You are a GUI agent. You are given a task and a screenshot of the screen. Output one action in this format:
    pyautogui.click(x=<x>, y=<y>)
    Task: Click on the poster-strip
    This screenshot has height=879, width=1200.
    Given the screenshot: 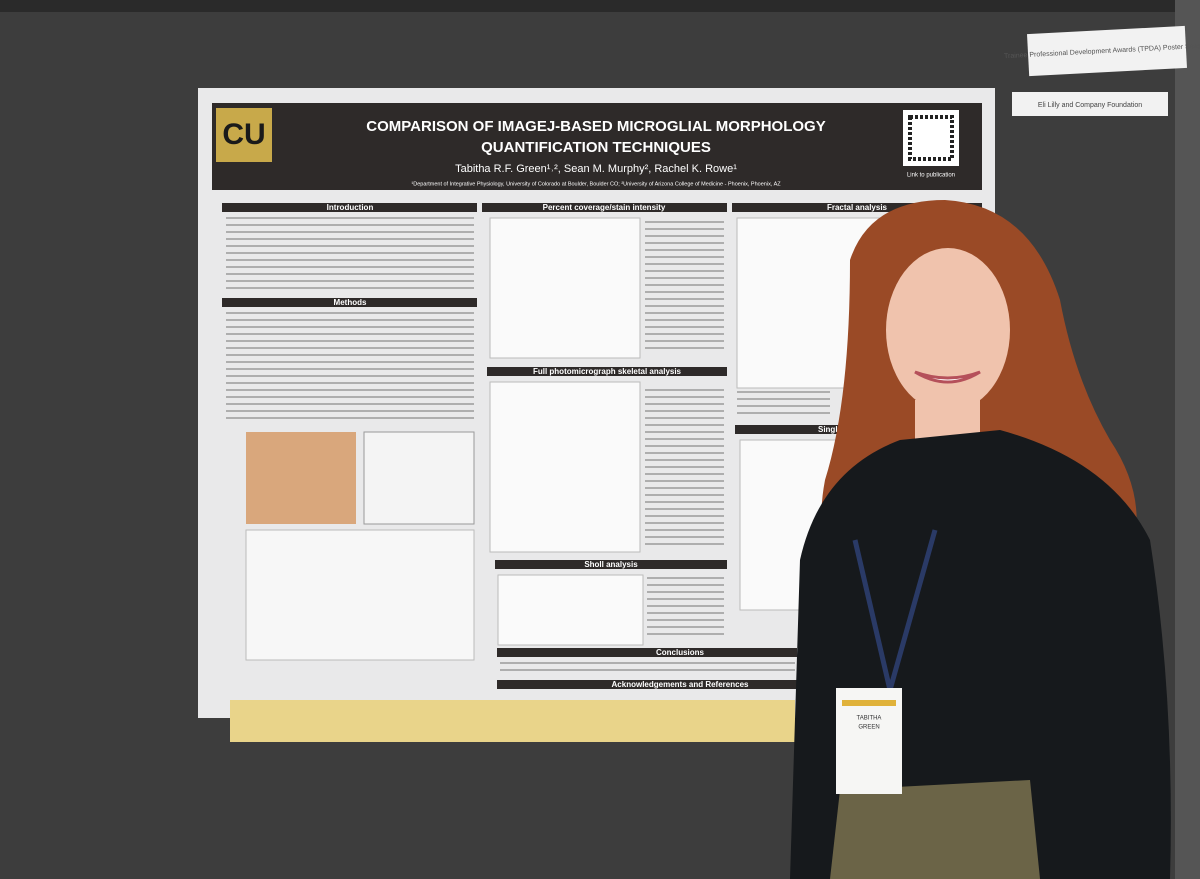 What is the action you would take?
    pyautogui.click(x=512, y=721)
    